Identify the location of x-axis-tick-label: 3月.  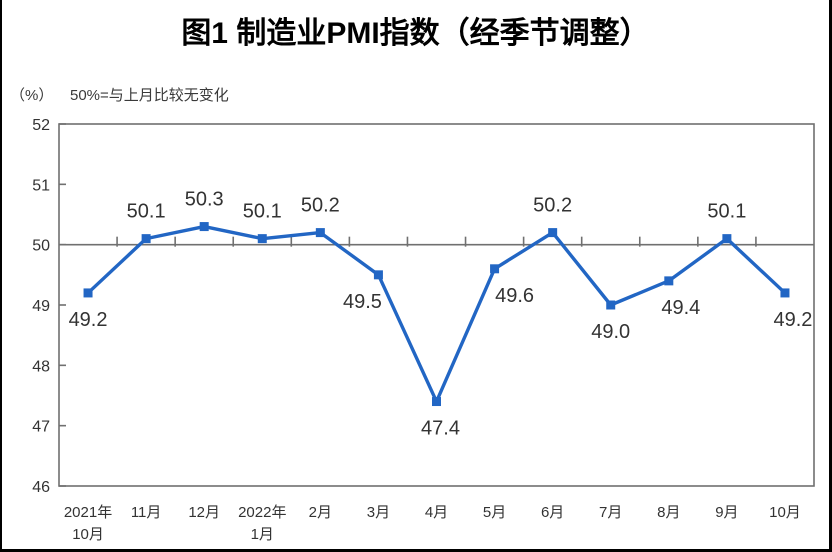
(378, 512).